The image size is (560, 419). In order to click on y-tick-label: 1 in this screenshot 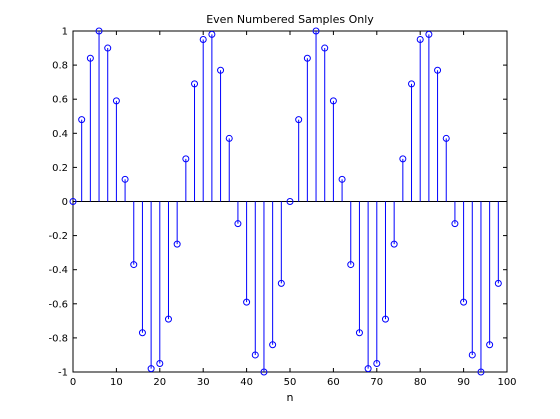, I will do `click(65, 32)`.